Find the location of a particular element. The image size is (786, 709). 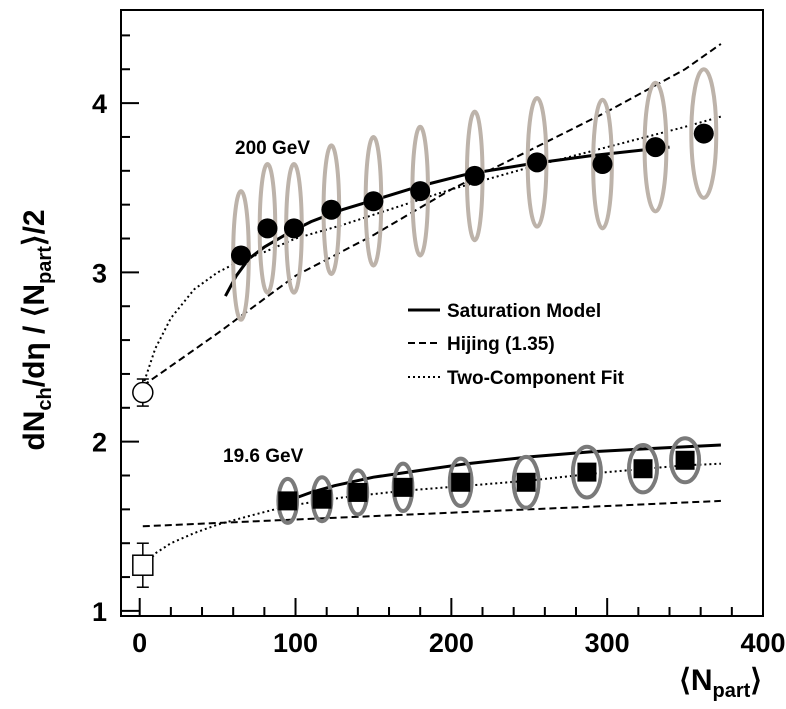

data-point-open-circle is located at coordinates (143, 392).